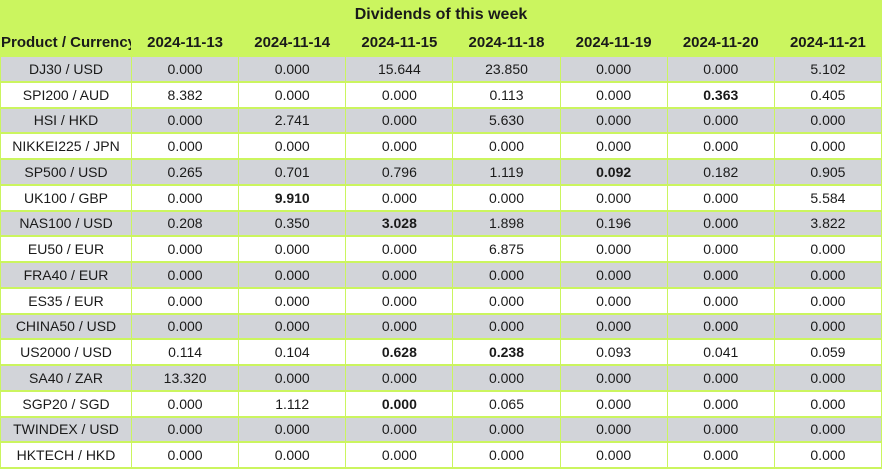  Describe the element at coordinates (66, 94) in the screenshot. I see `product-cell: SPI200 / AUD` at that location.